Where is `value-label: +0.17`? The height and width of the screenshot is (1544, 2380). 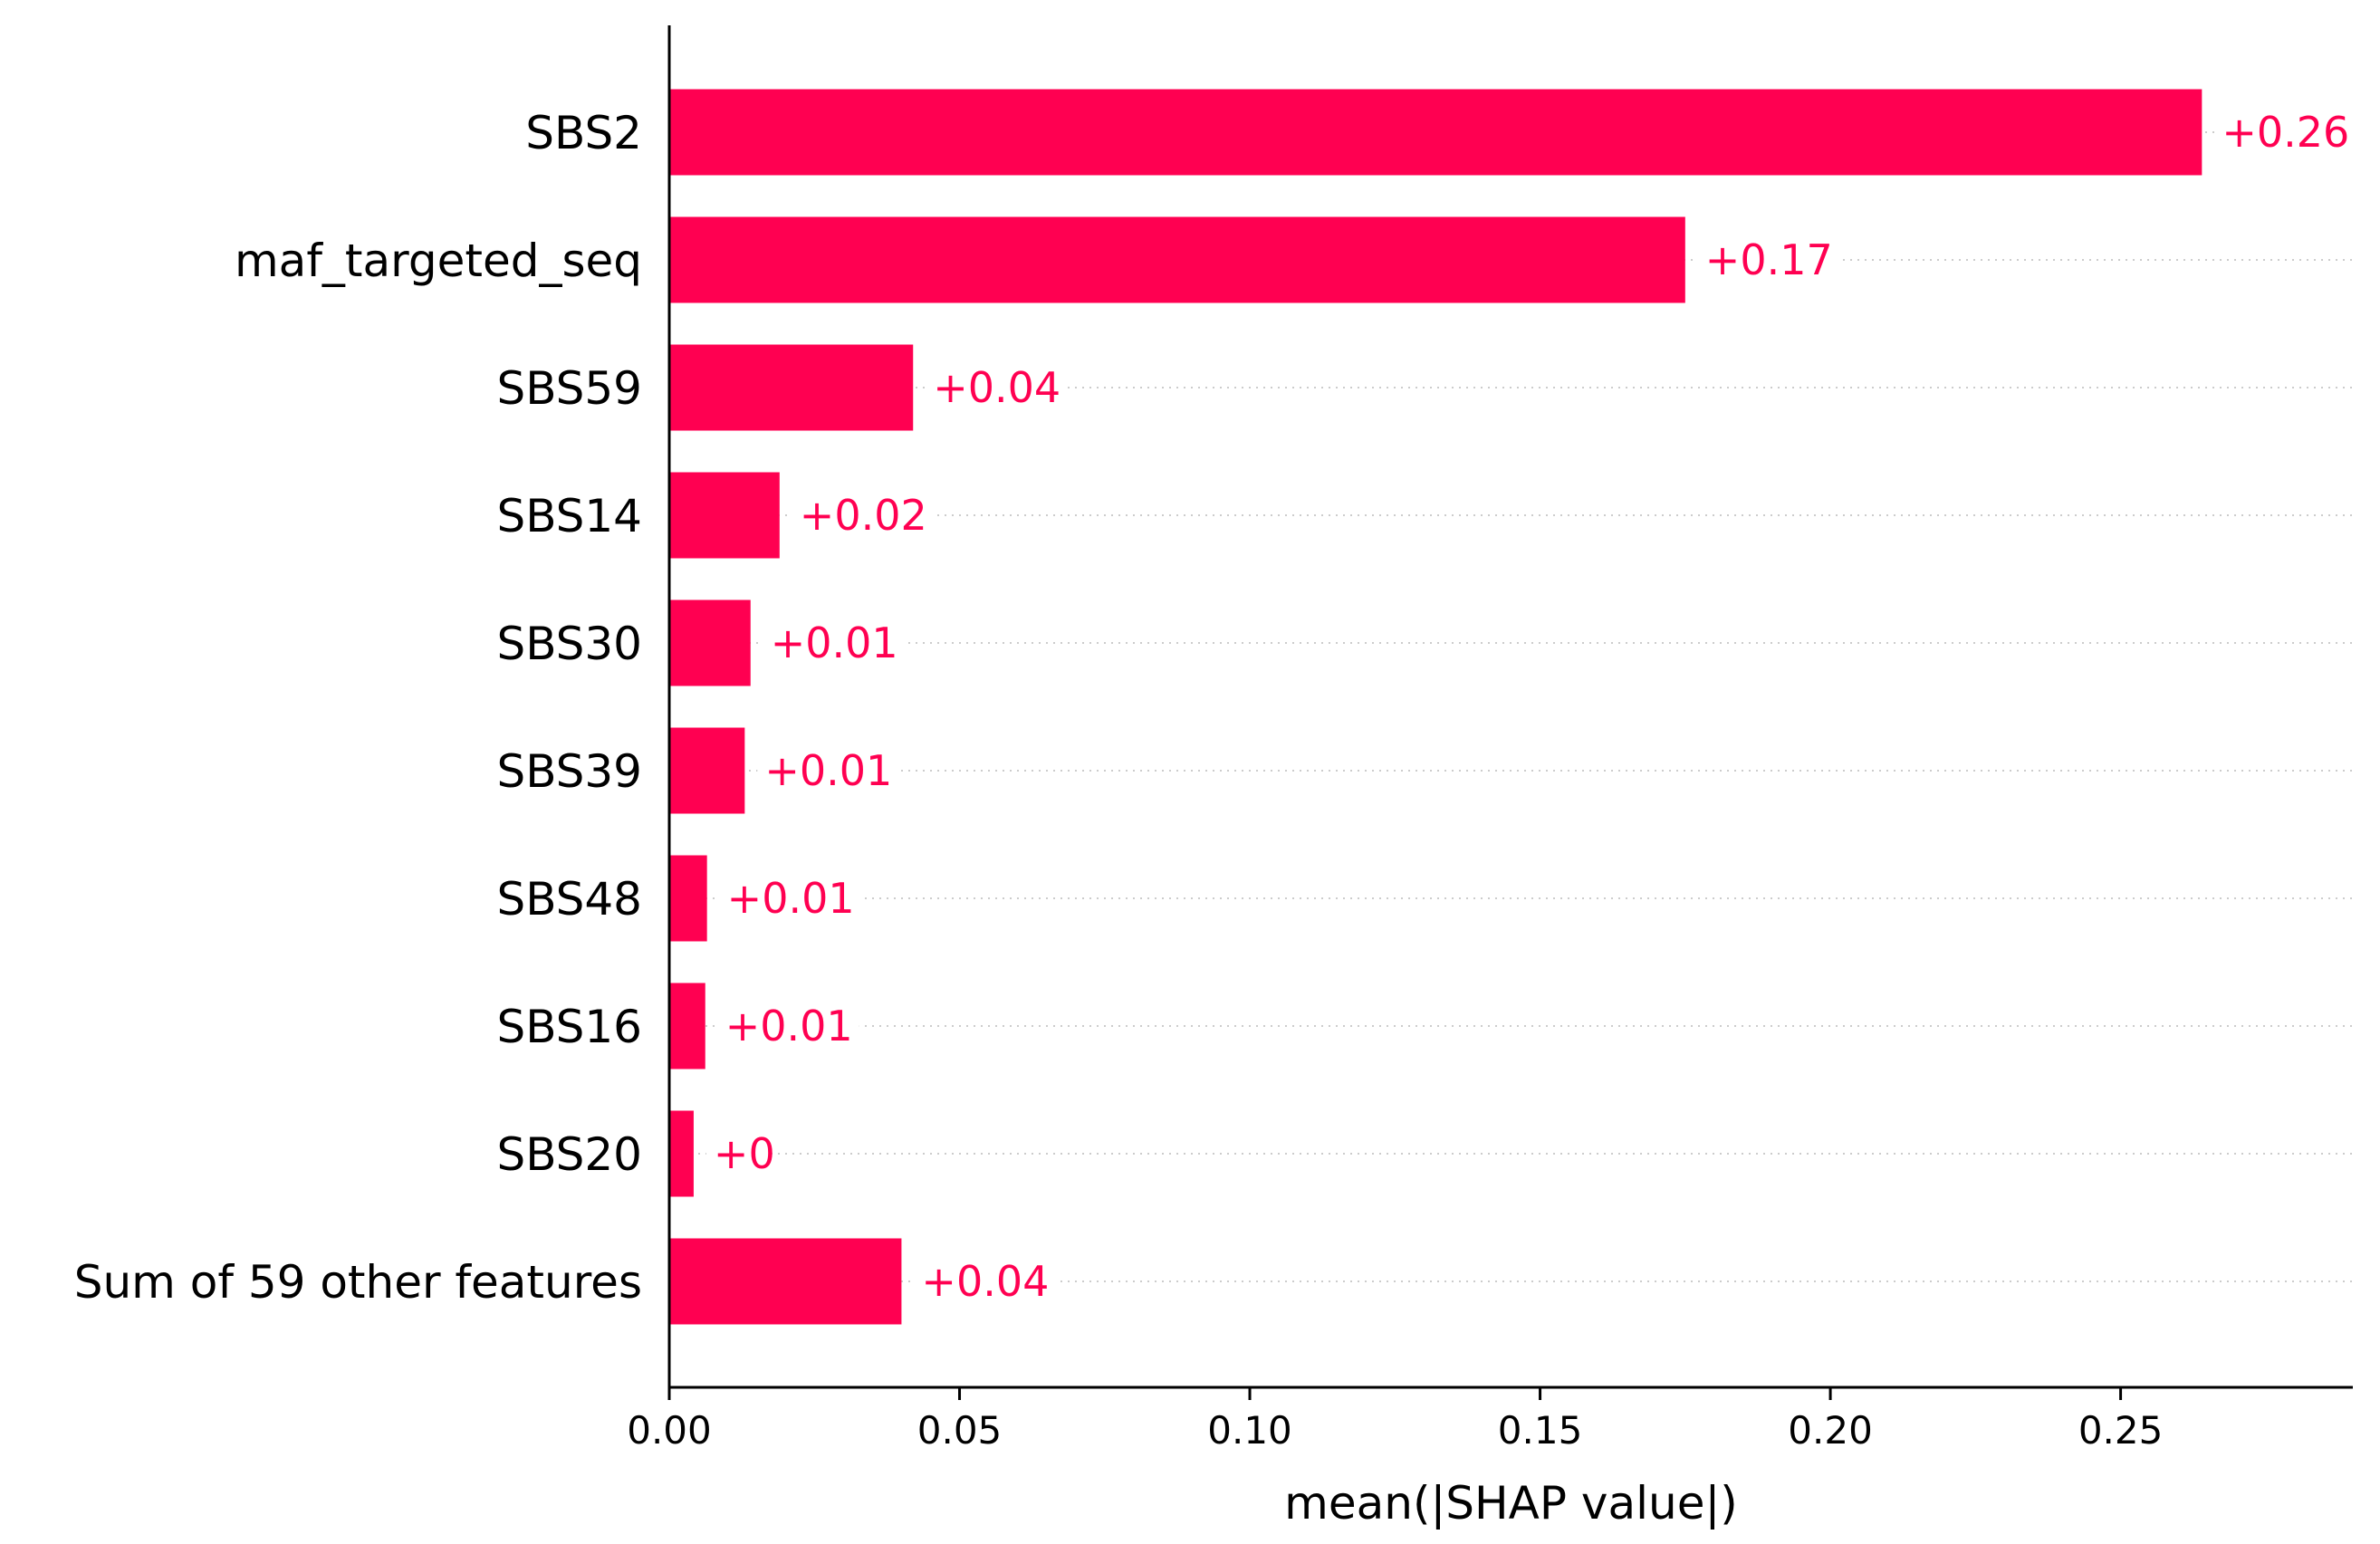 value-label: +0.17 is located at coordinates (1769, 259).